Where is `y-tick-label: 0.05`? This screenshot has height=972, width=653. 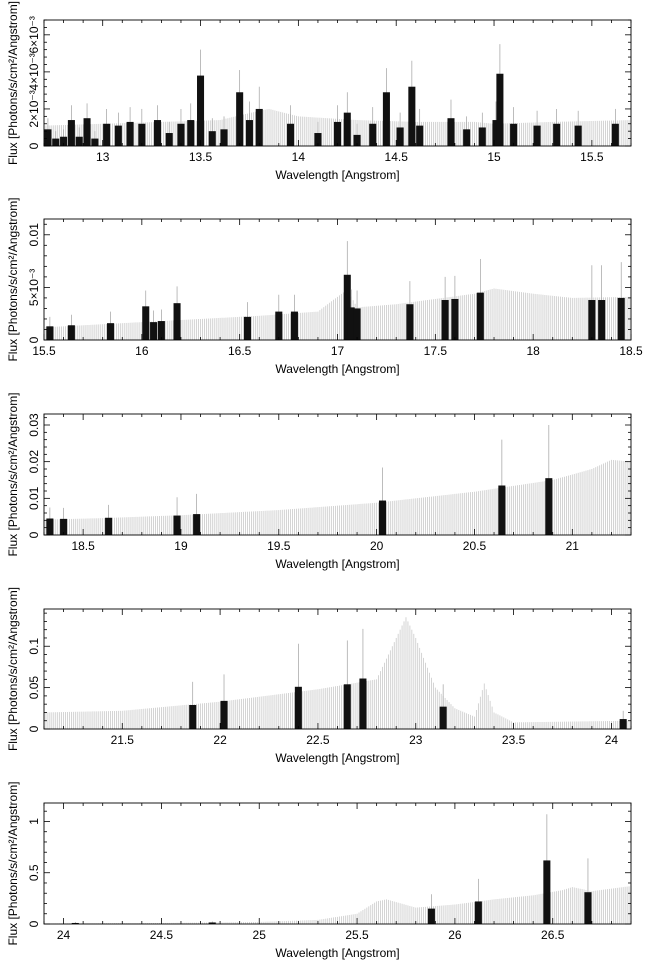 y-tick-label: 0.05 is located at coordinates (34, 688).